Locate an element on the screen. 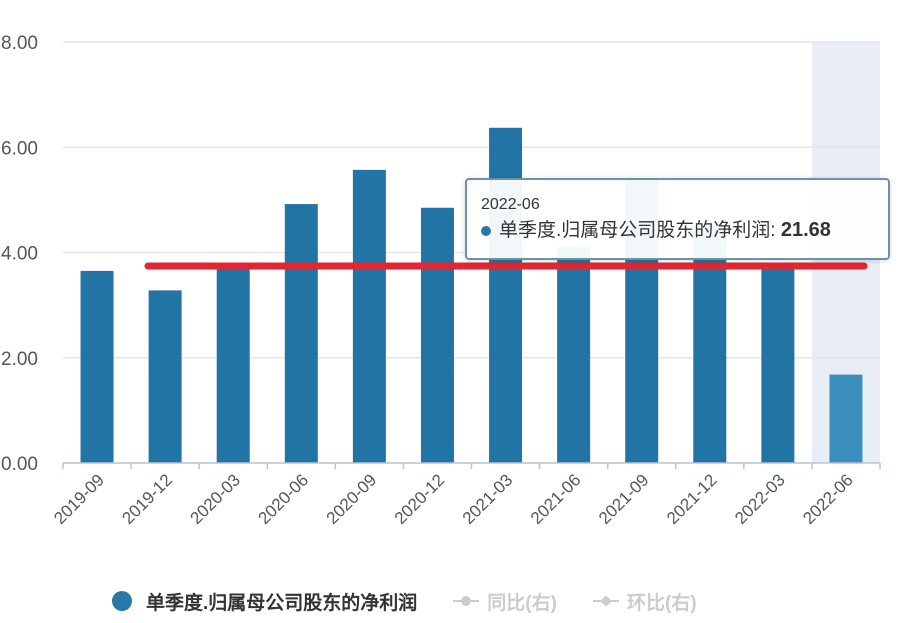 The width and height of the screenshot is (900, 623). legend-item-yoy: 同比(右) is located at coordinates (505, 601).